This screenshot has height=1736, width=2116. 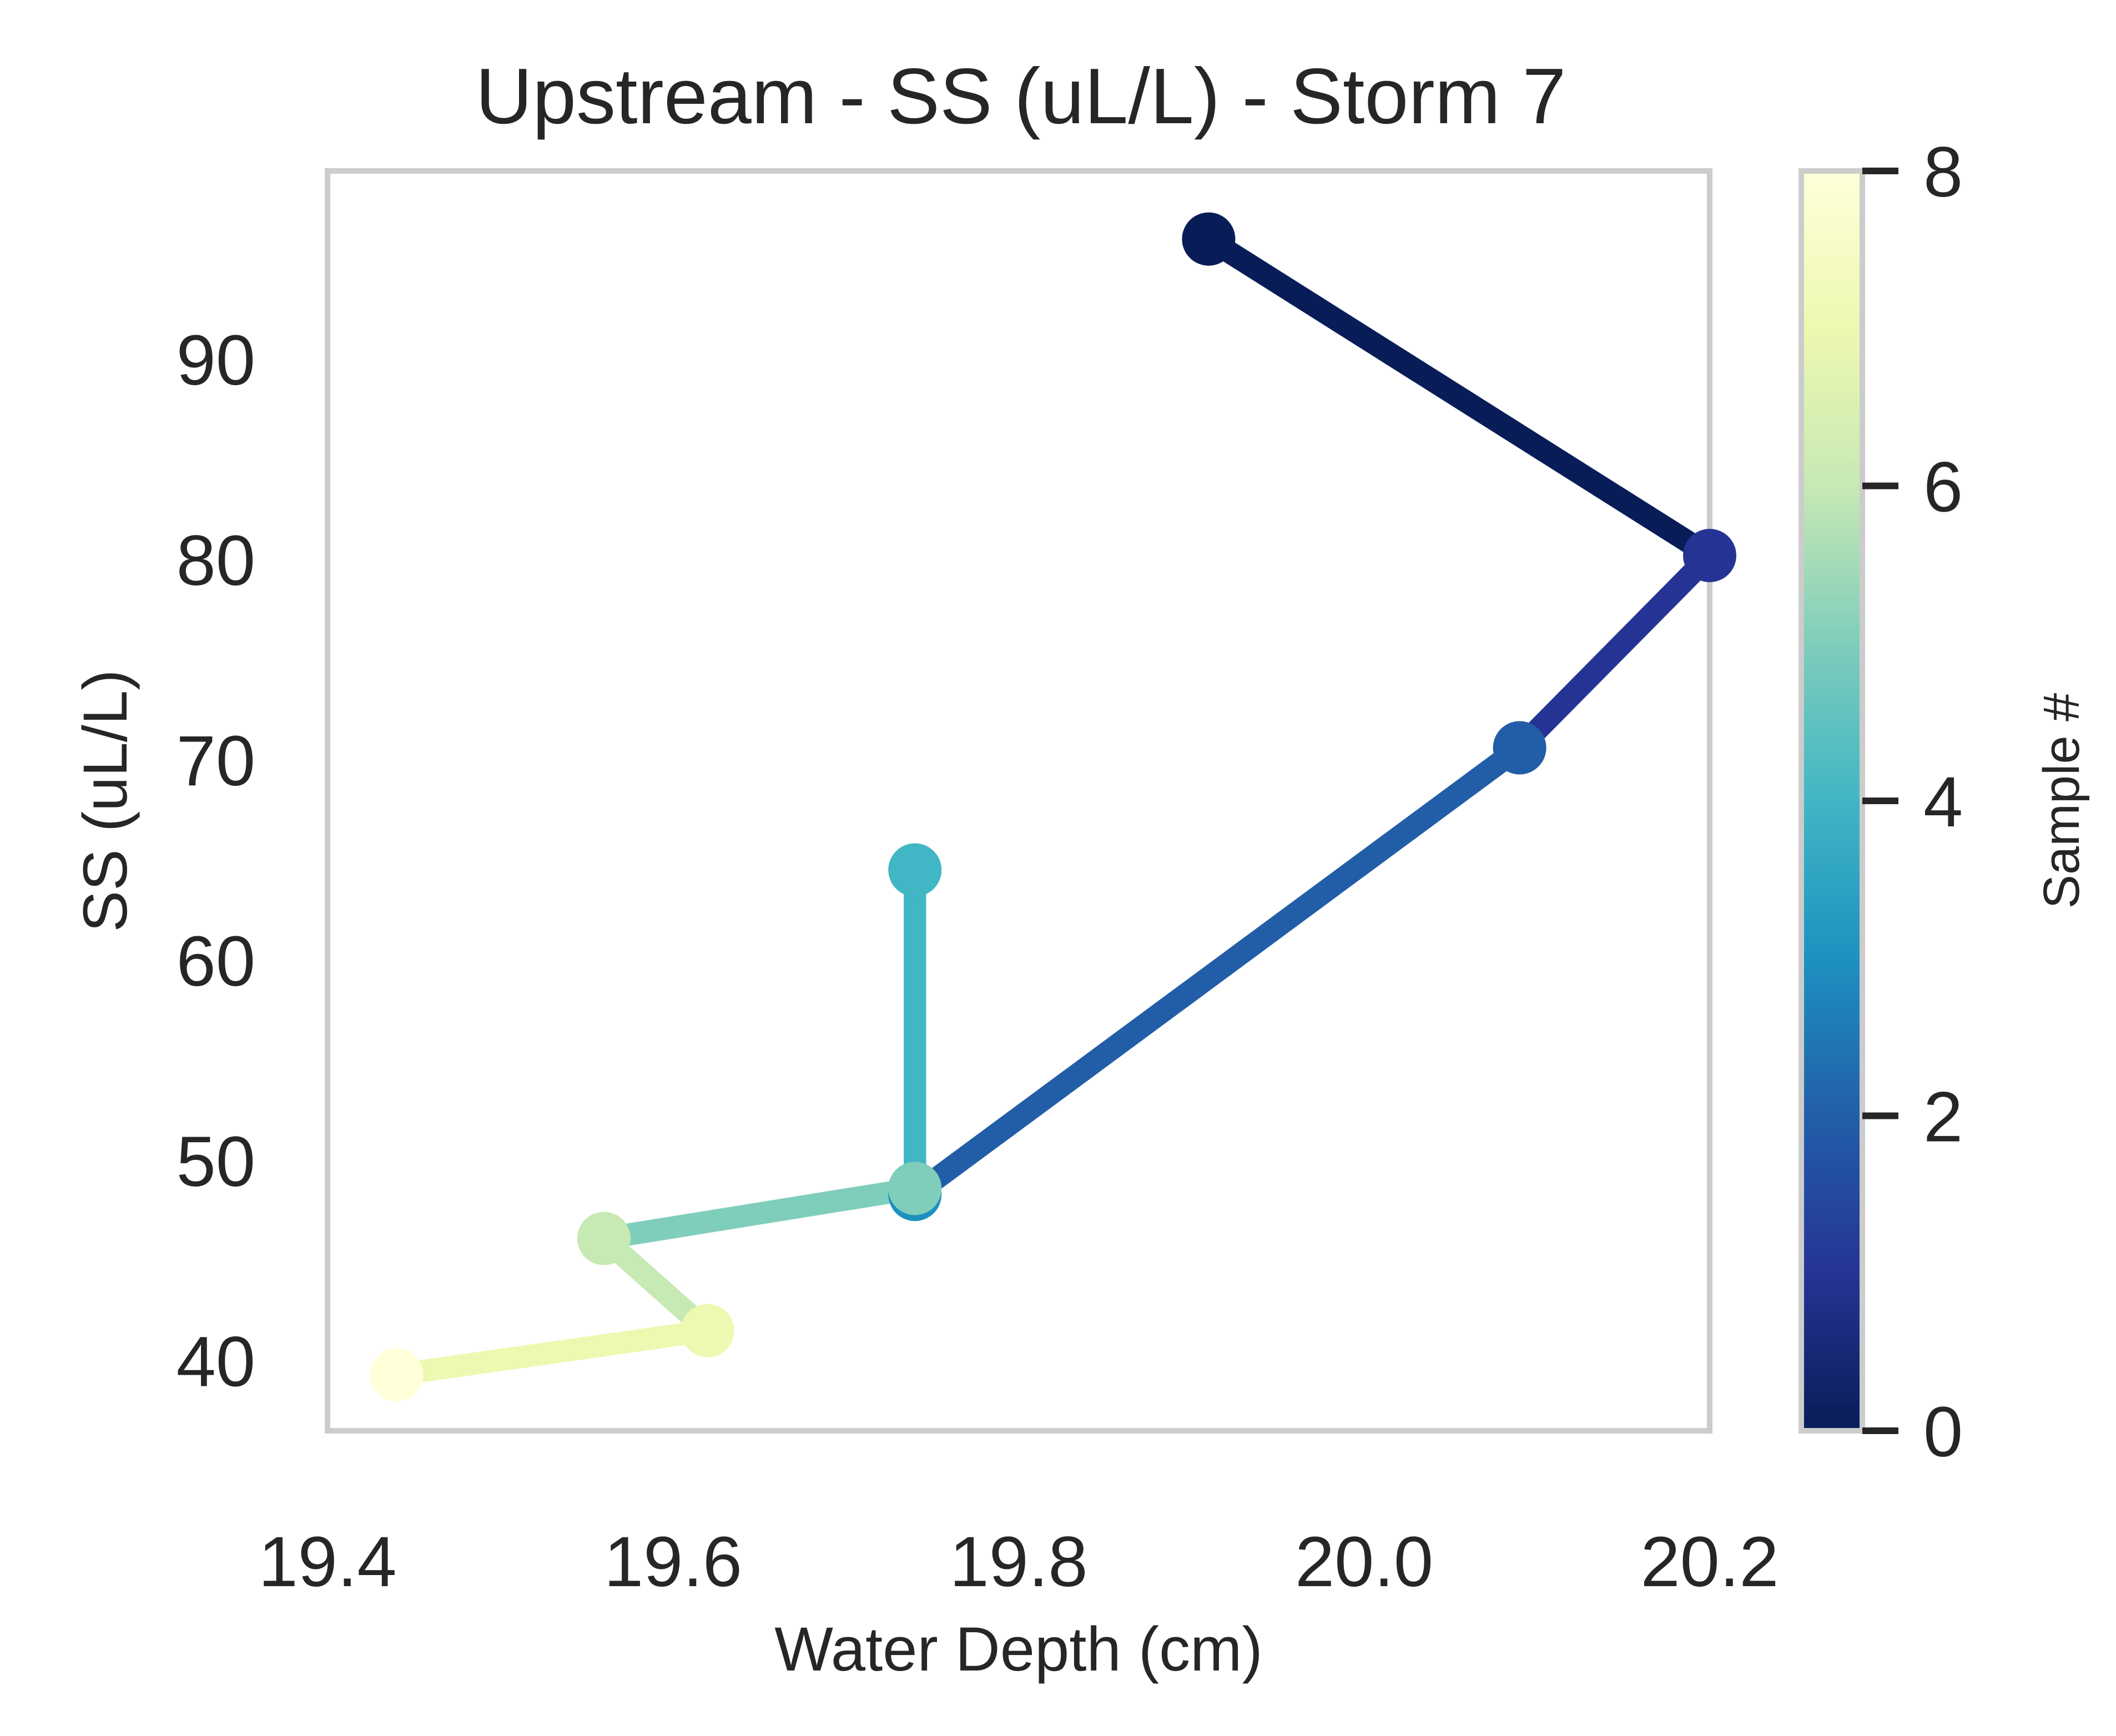 I want to click on colorbar-tick-label: 2, so click(x=1943, y=1117).